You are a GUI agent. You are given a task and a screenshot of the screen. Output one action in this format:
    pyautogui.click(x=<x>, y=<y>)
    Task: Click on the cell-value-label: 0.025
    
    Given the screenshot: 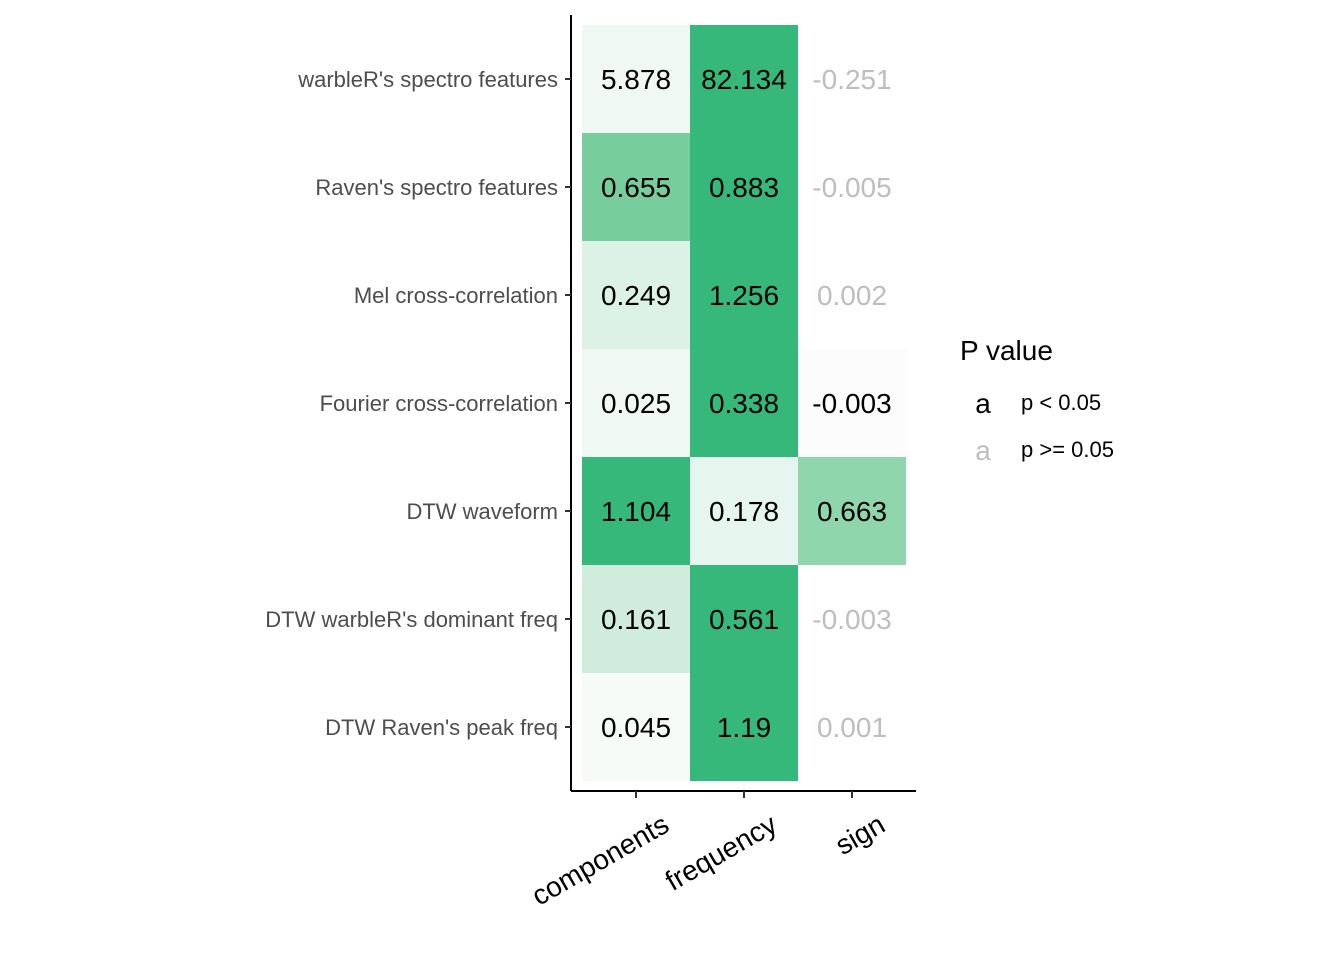 What is the action you would take?
    pyautogui.click(x=636, y=403)
    